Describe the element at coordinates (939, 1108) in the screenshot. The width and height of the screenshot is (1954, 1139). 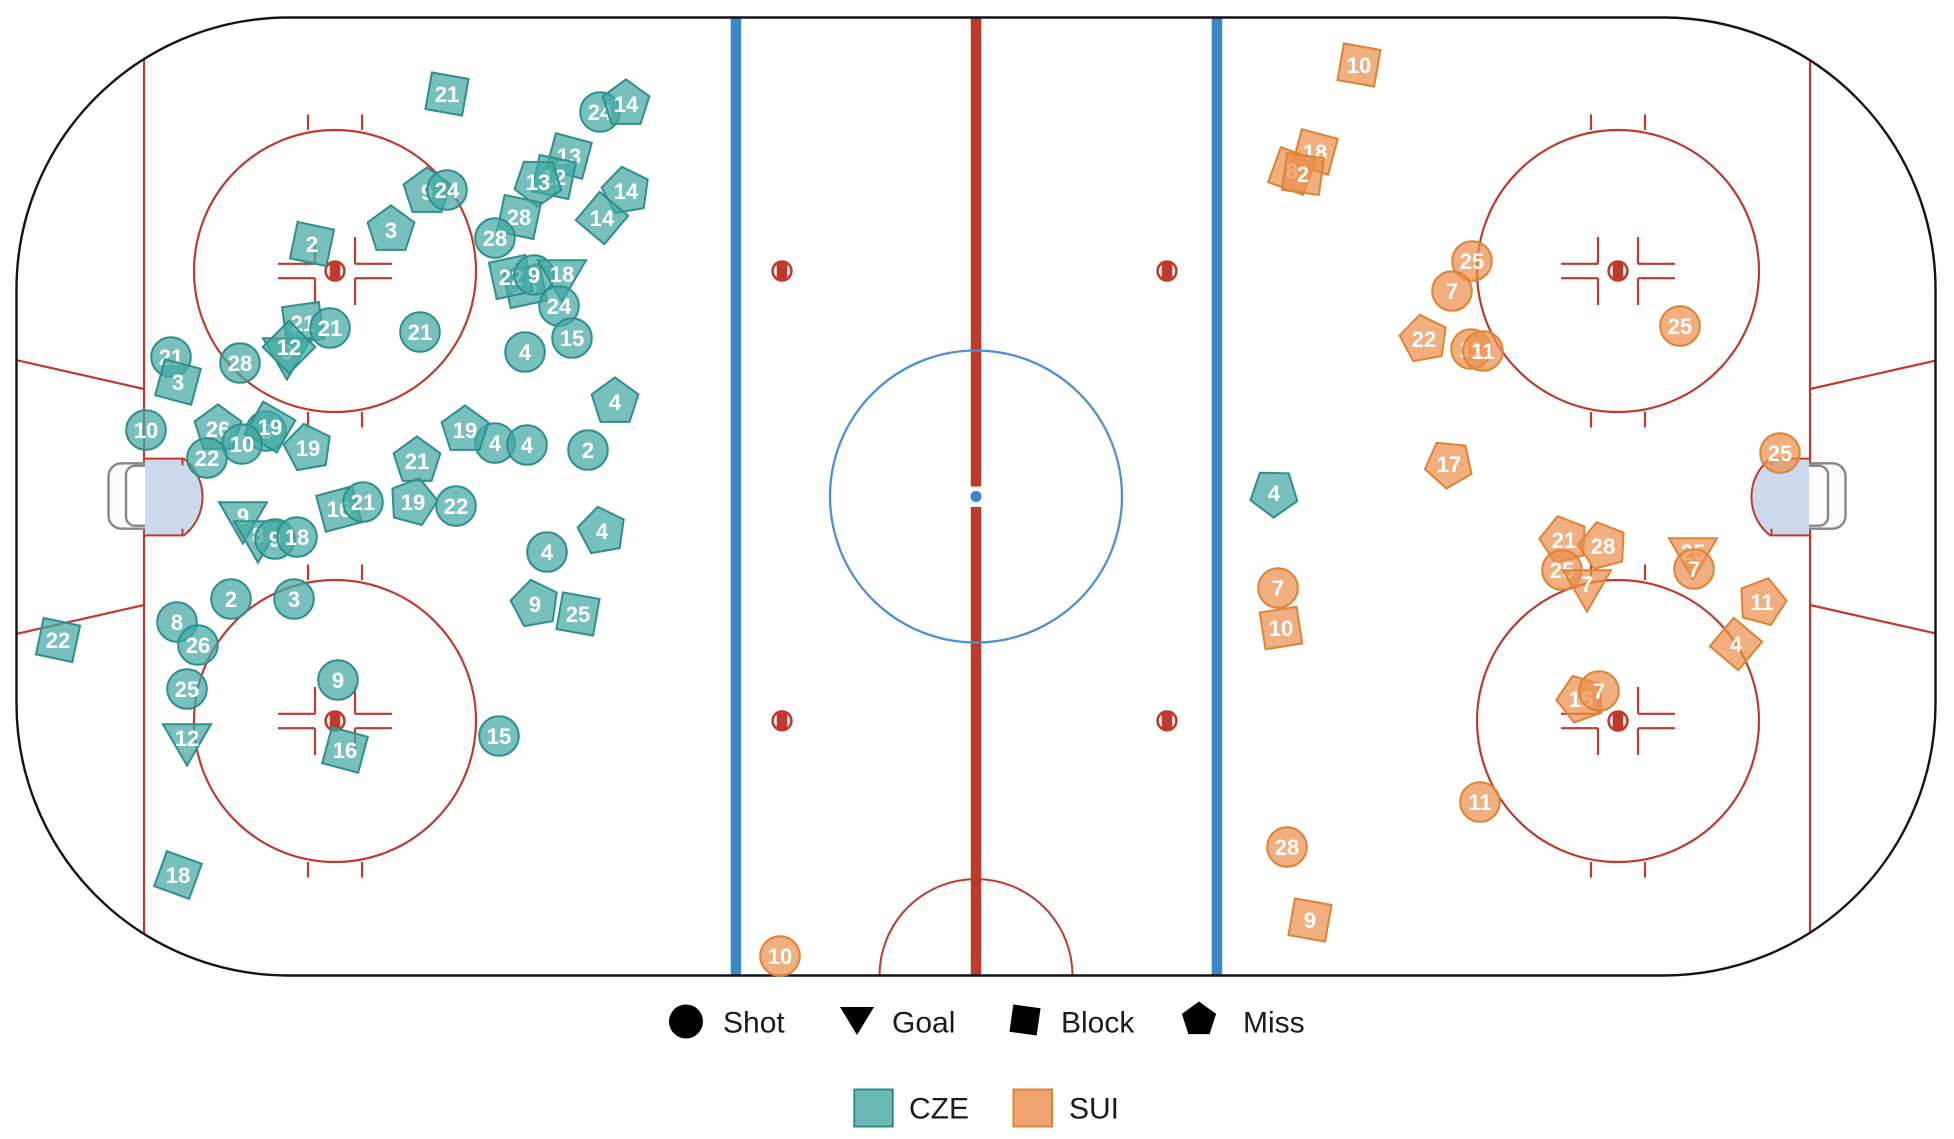
I see `svg-text: CZE` at that location.